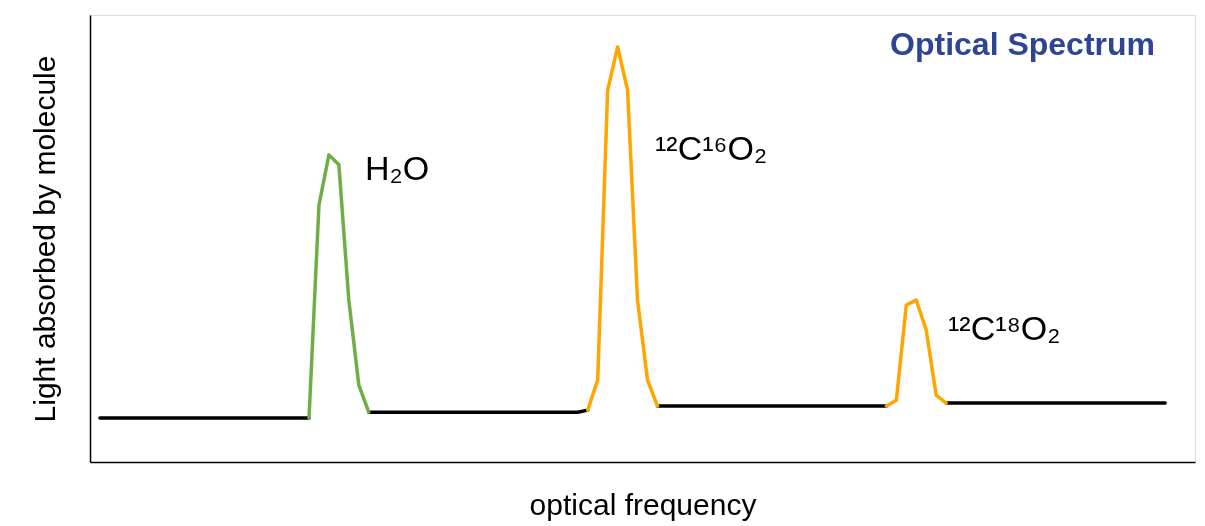 The width and height of the screenshot is (1205, 526). I want to click on annotation: ¹²C¹⁸O₂, so click(1004, 328).